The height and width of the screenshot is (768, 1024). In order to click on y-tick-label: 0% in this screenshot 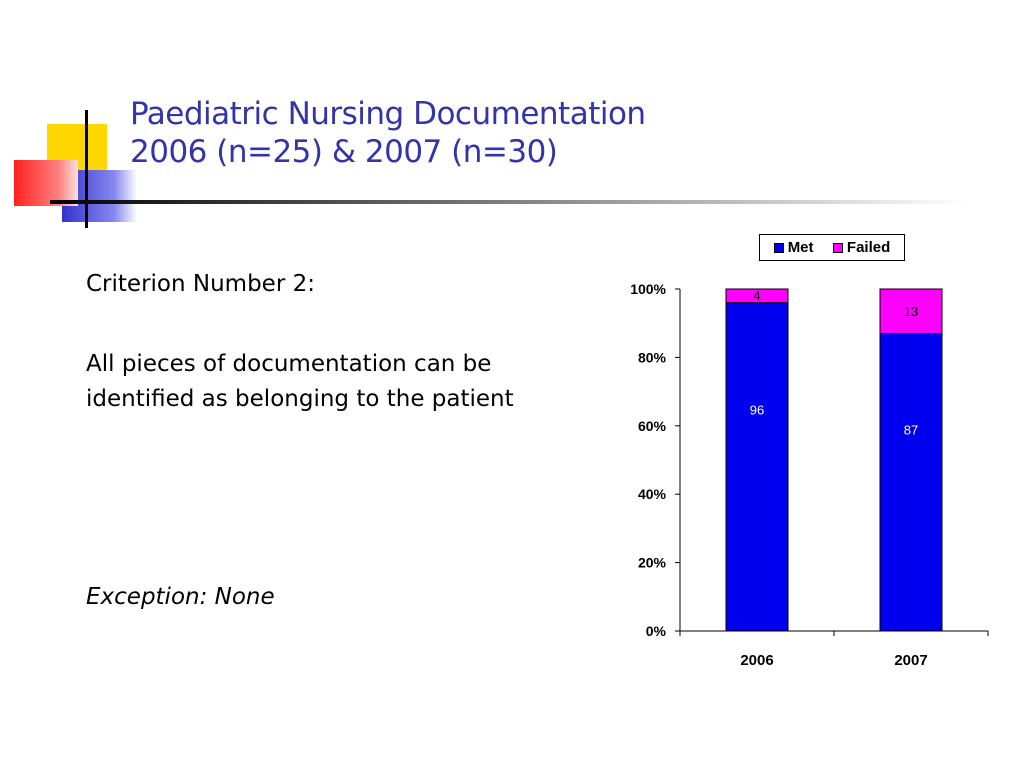, I will do `click(656, 631)`.